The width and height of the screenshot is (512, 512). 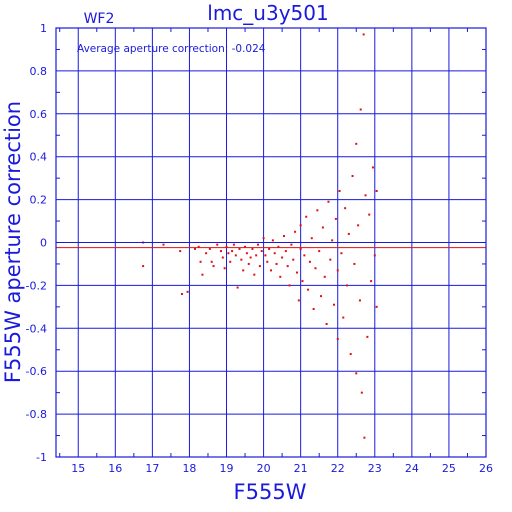 I want to click on chip-label: WF2, so click(x=99, y=19).